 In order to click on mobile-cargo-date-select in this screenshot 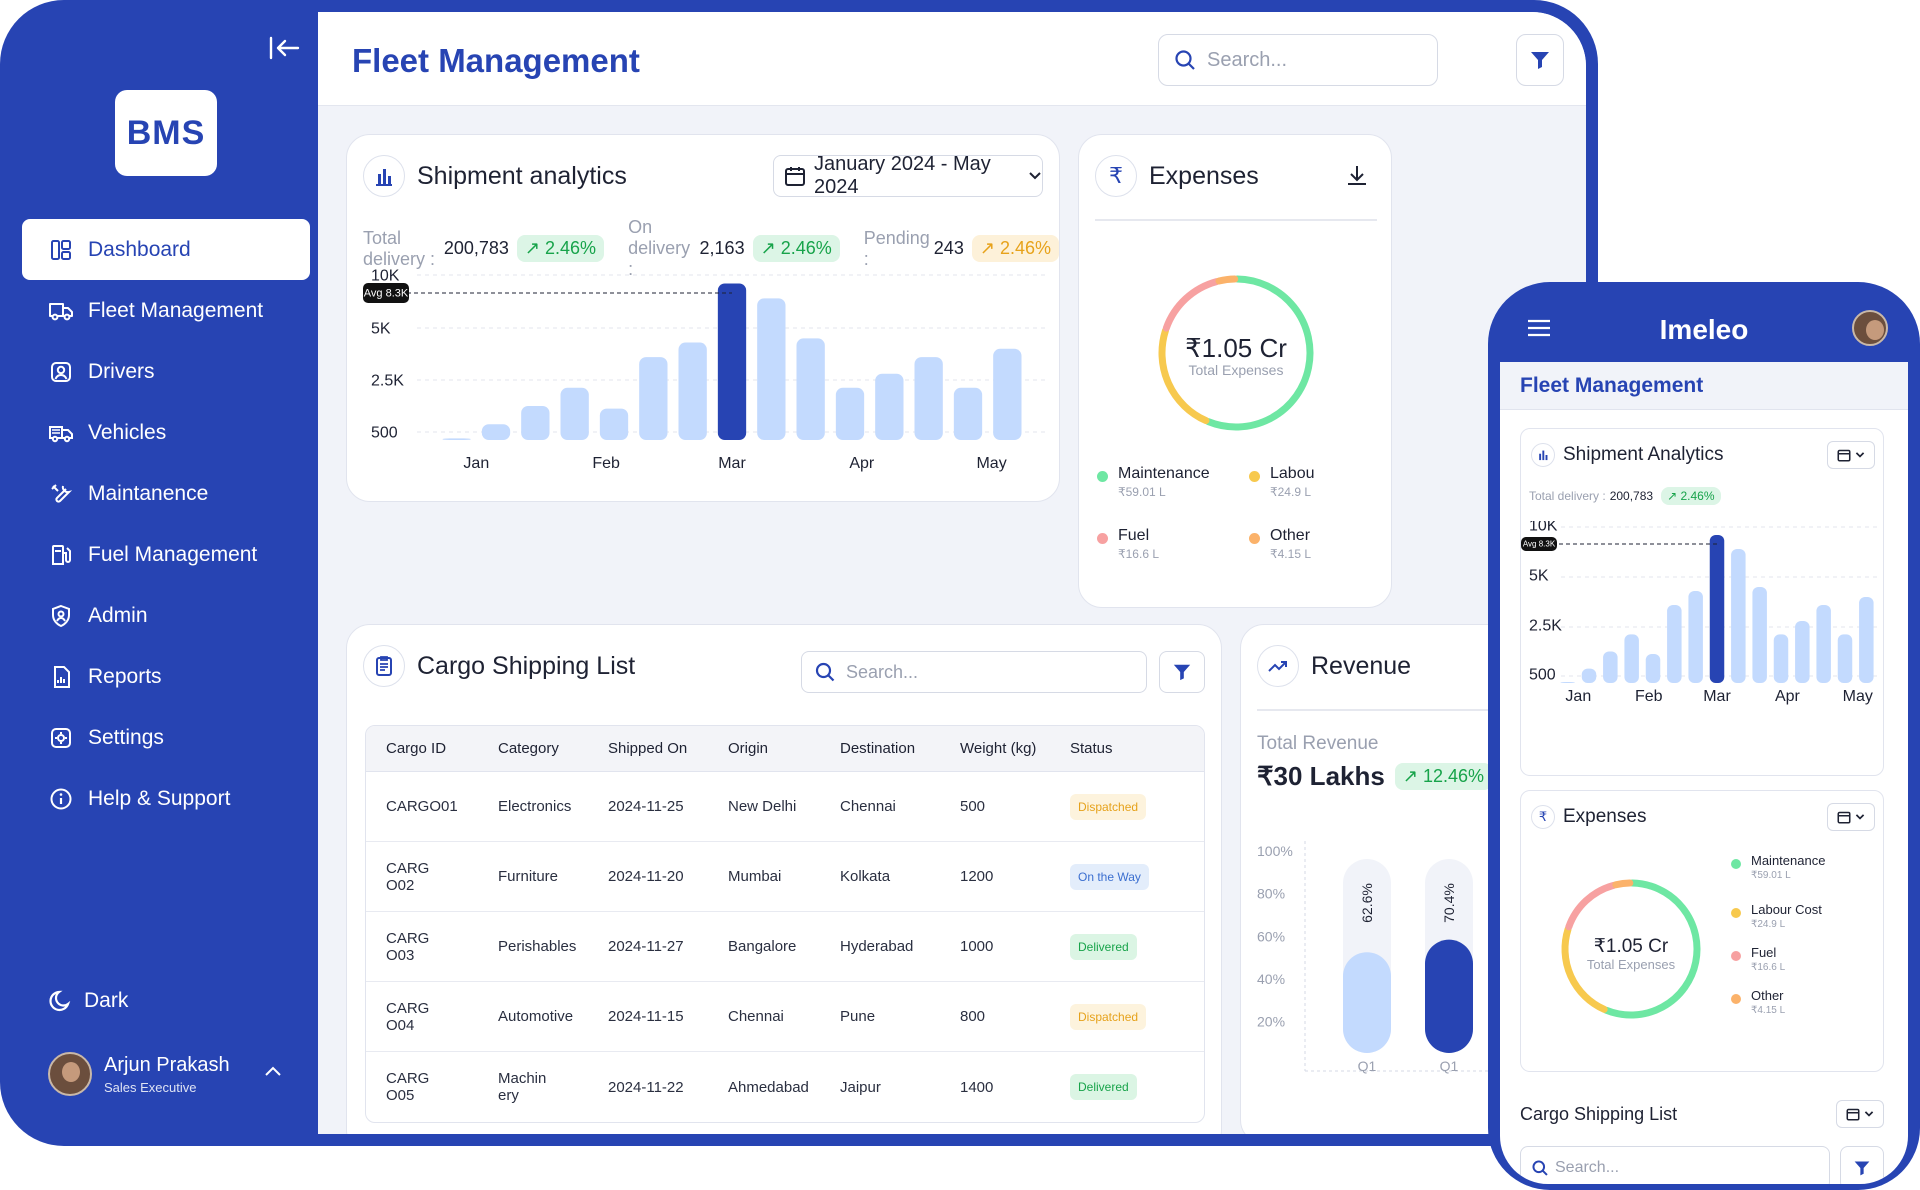, I will do `click(1860, 1114)`.